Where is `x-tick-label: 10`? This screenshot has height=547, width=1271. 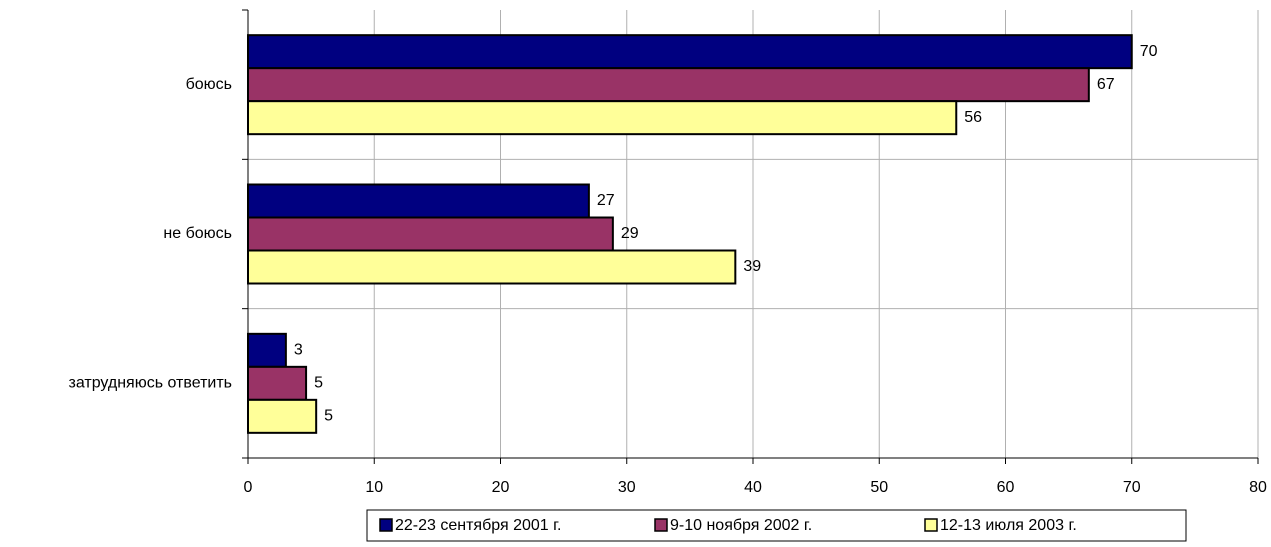 x-tick-label: 10 is located at coordinates (374, 487).